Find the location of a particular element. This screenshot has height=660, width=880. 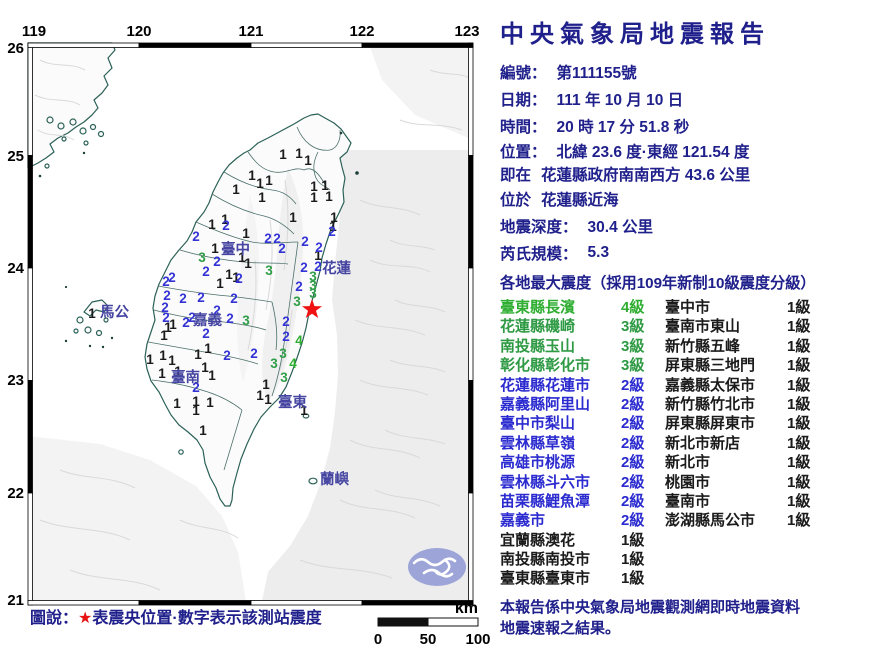

scale-tick-0: 0 is located at coordinates (378, 639).